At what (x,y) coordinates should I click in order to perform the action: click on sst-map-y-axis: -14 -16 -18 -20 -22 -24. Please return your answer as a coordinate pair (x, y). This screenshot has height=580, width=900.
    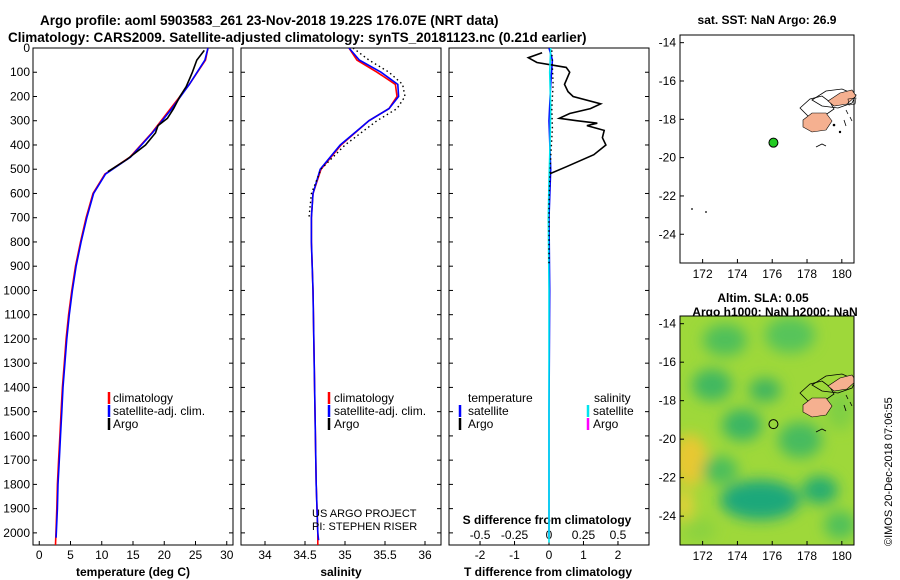
    Looking at the image, I should click on (671, 138).